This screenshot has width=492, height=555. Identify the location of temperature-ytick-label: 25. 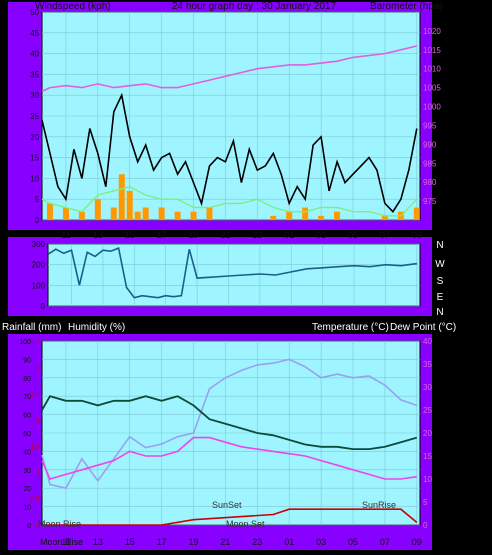
(427, 410).